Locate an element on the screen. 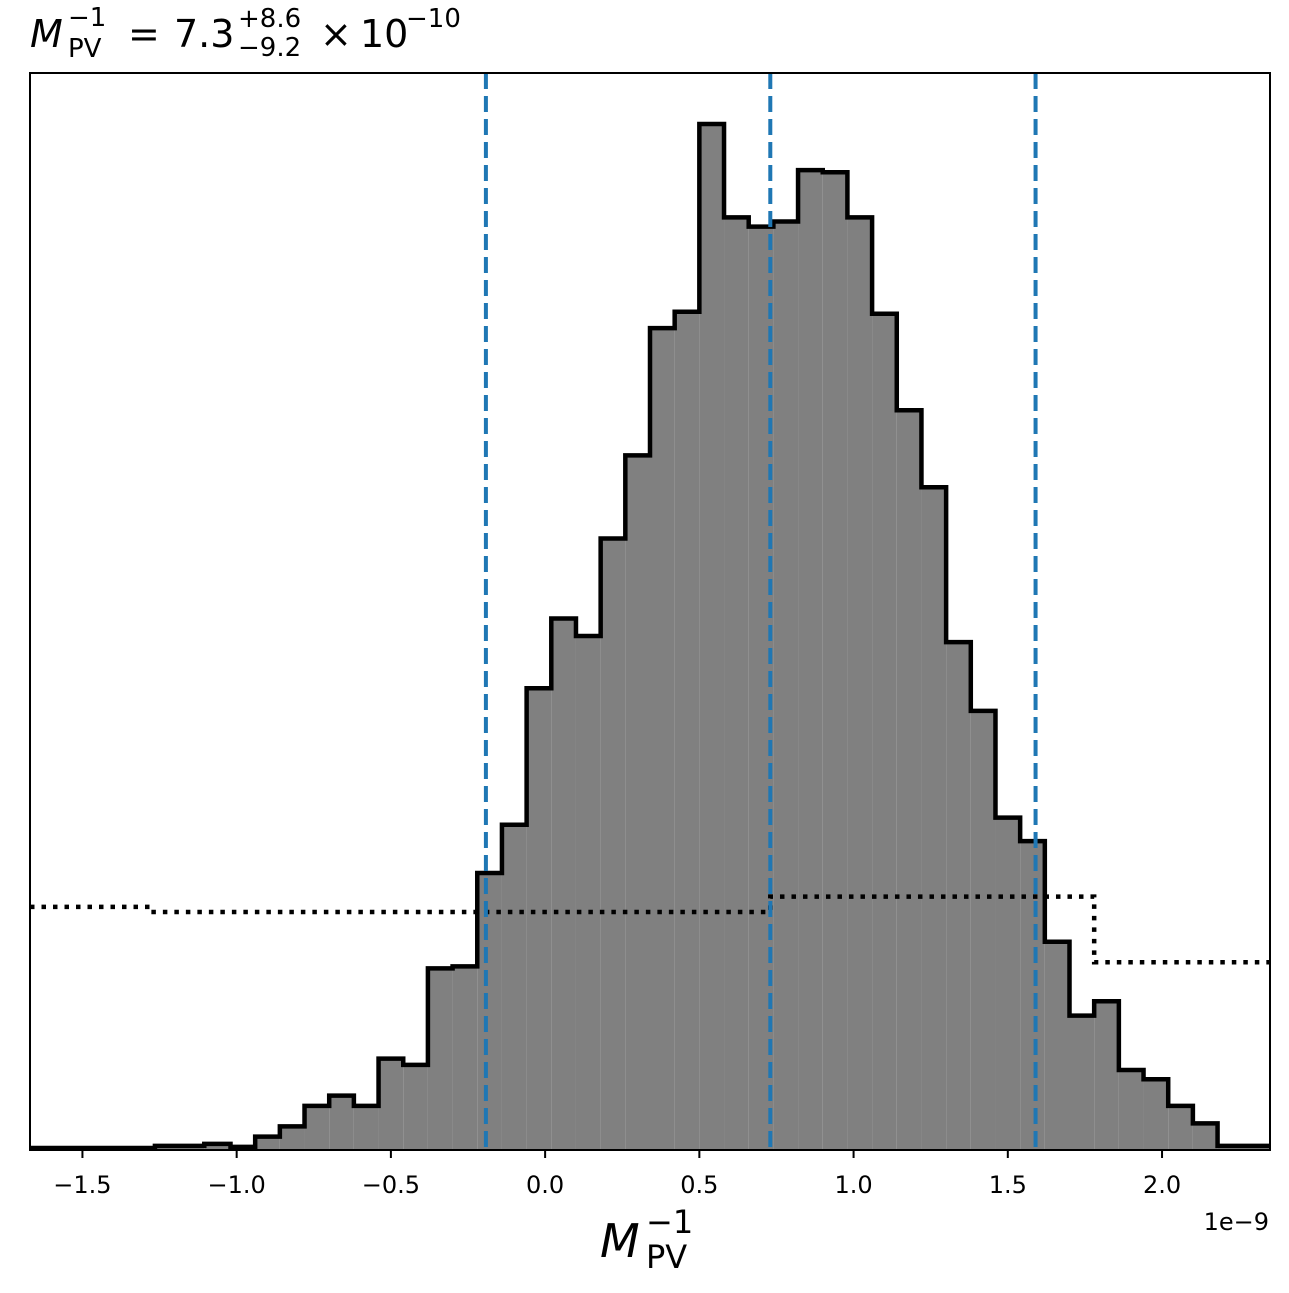 This screenshot has width=1289, height=1293. x-axis-label-sub: PV is located at coordinates (666, 1257).